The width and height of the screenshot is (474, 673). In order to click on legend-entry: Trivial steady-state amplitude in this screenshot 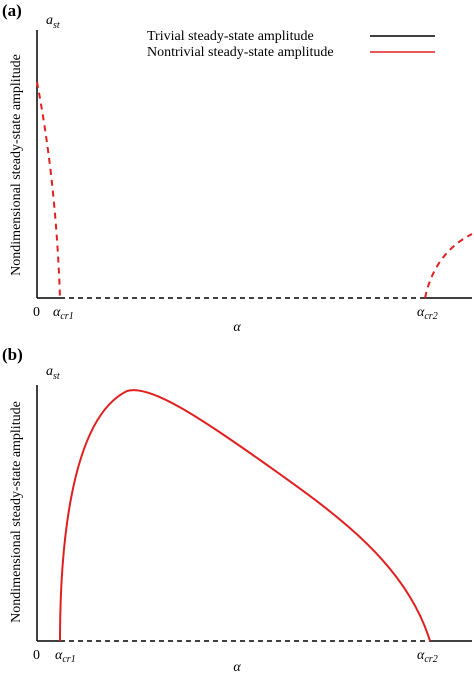, I will do `click(230, 36)`.